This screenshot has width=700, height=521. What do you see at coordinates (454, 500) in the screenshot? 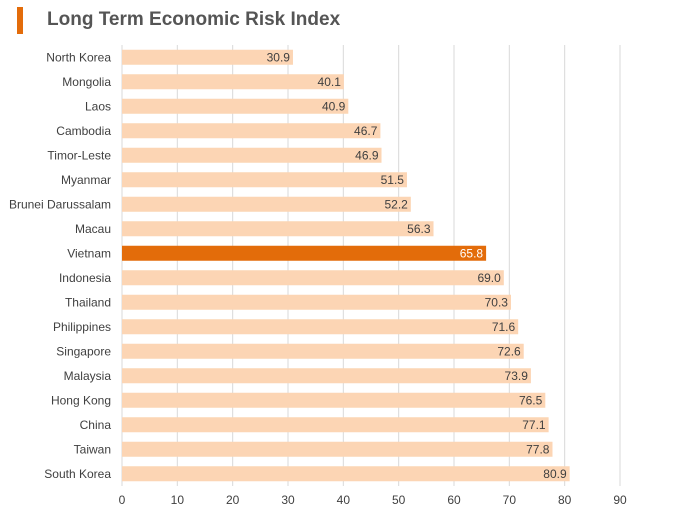
I see `x-tick-label: 60` at bounding box center [454, 500].